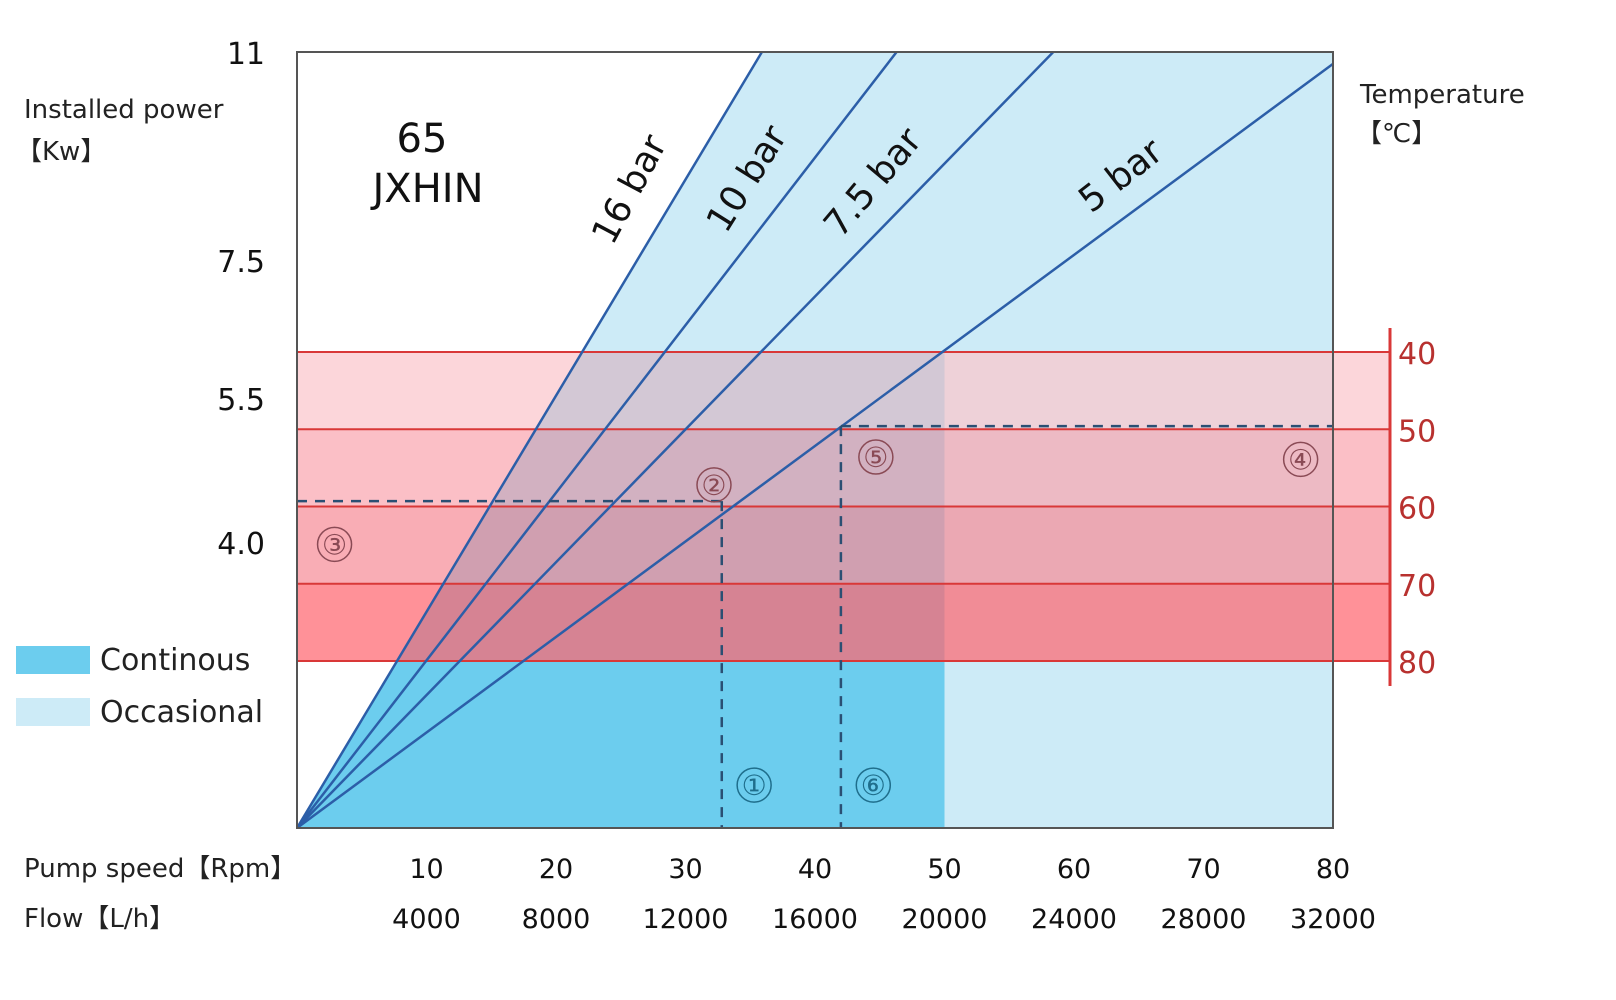 The height and width of the screenshot is (1000, 1616). What do you see at coordinates (1203, 869) in the screenshot?
I see `x-tick-label-rpm: 70` at bounding box center [1203, 869].